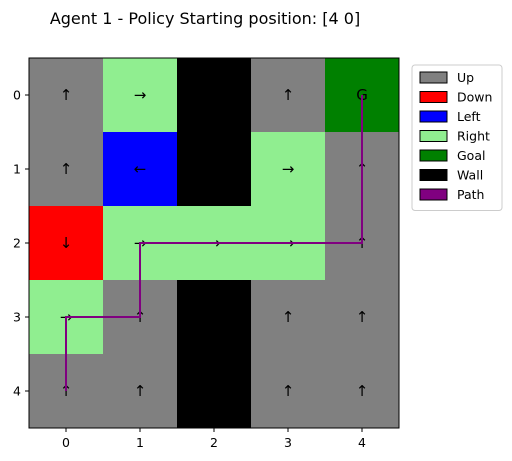 This screenshot has height=461, width=512. What do you see at coordinates (17, 317) in the screenshot?
I see `y-tick-label-3: 3` at bounding box center [17, 317].